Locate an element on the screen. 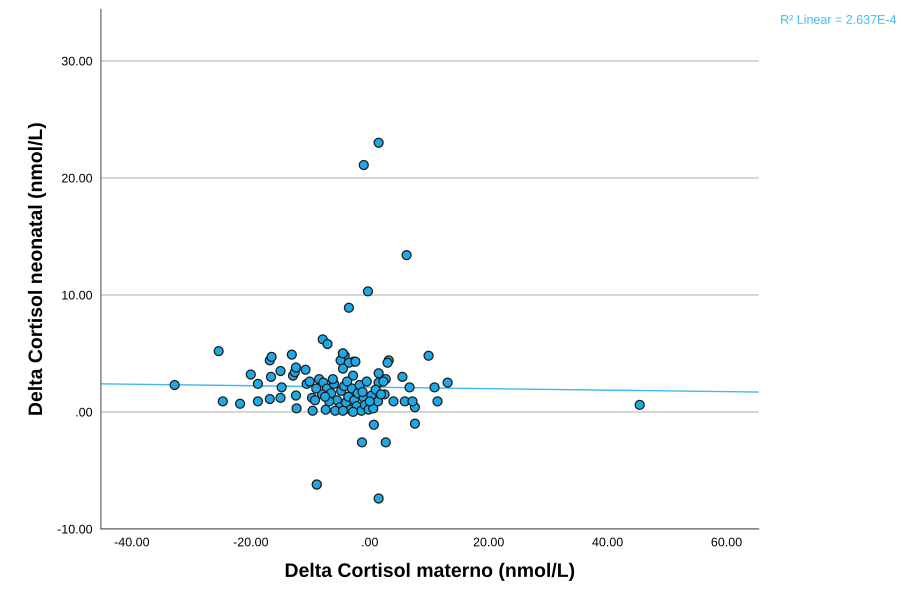  text: R² Linear = 2.637E-4 is located at coordinates (838, 19).